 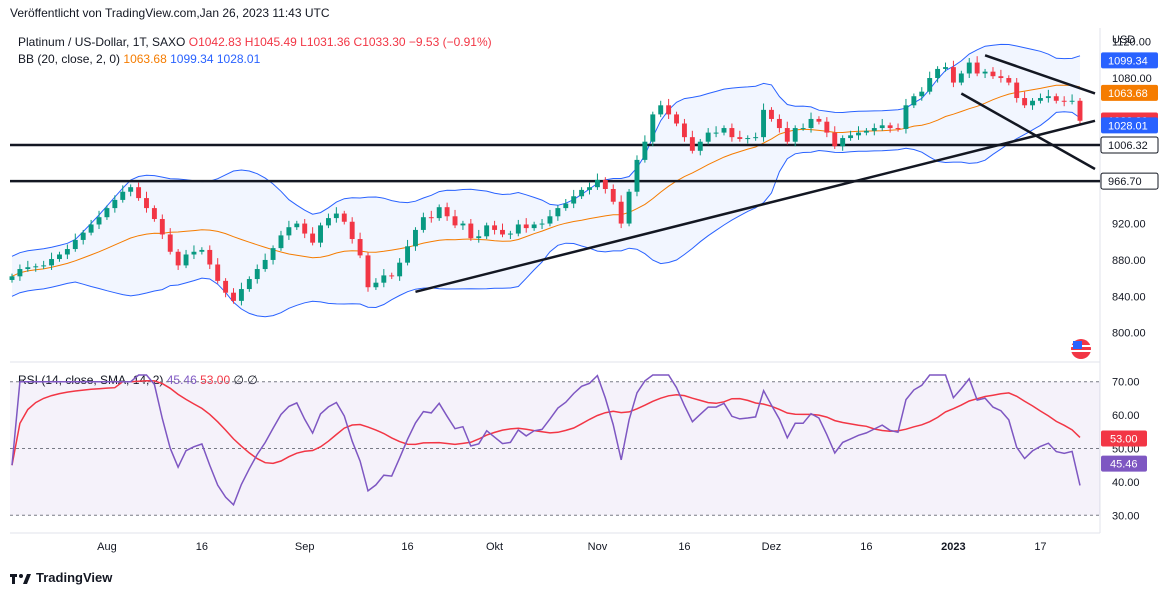 I want to click on price-tick-label: 1120.00, so click(x=1131, y=43).